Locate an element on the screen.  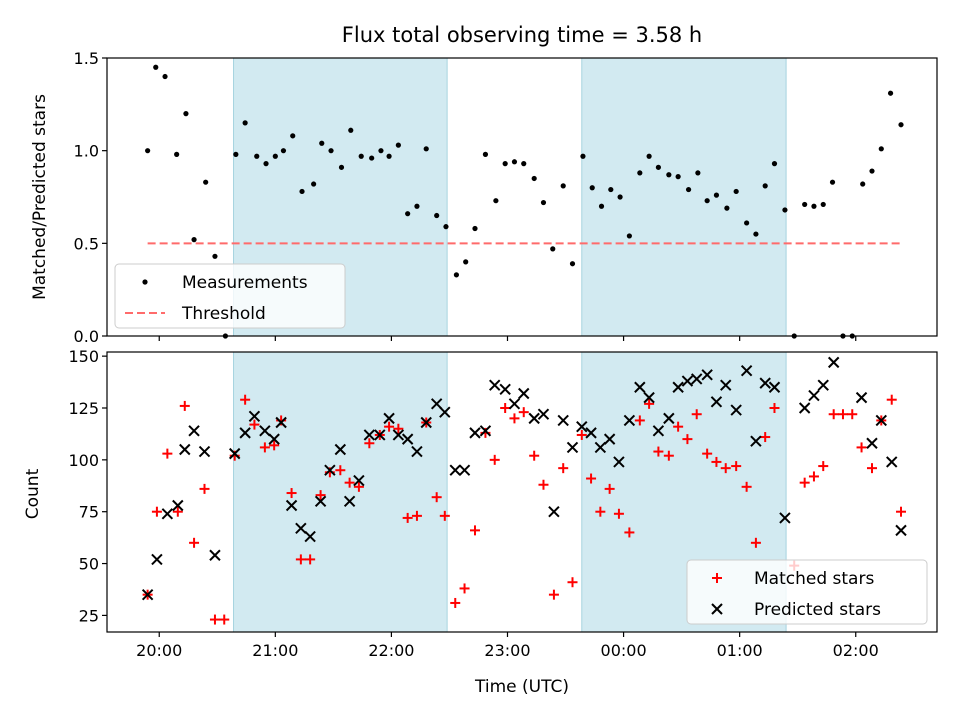
y-tick-label: 25 is located at coordinates (89, 615).